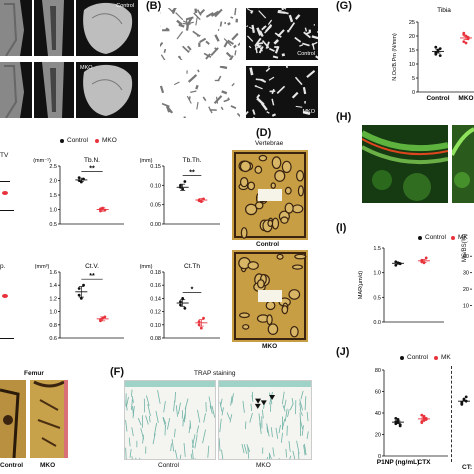  I want to click on tb_n-ytick-label-4: 2.5, so click(53, 167).